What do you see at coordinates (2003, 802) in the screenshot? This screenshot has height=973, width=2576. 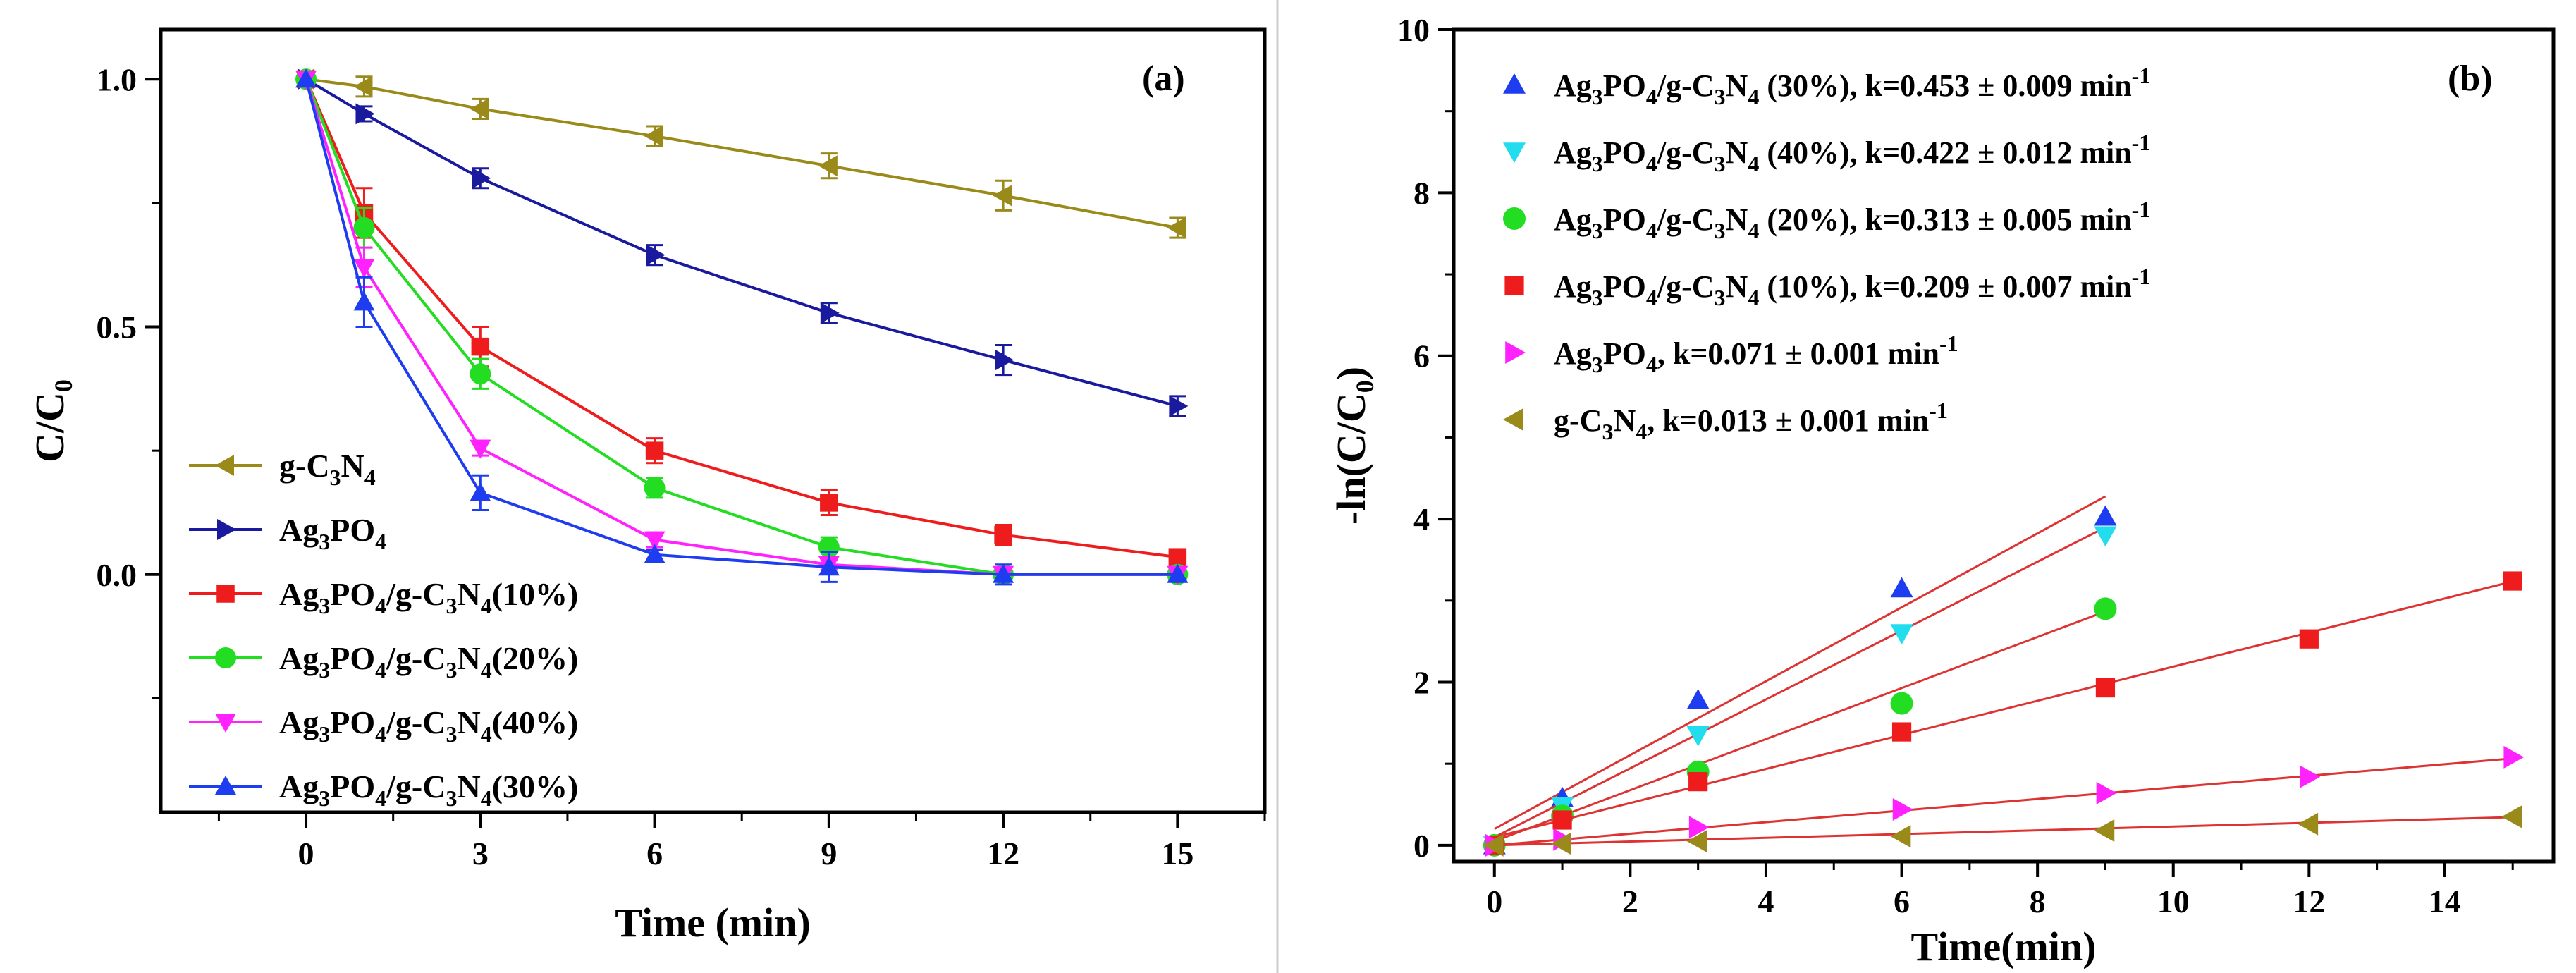 I see `panel-b-fit-line-bag` at bounding box center [2003, 802].